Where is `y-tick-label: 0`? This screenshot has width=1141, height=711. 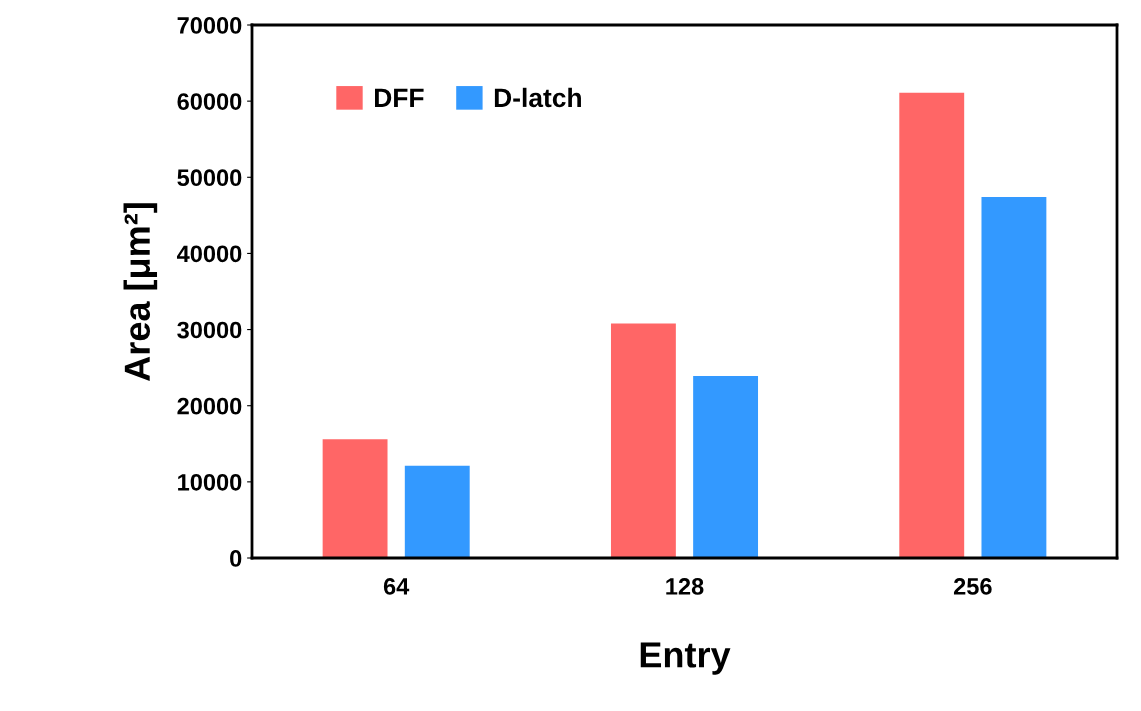 y-tick-label: 0 is located at coordinates (236, 558).